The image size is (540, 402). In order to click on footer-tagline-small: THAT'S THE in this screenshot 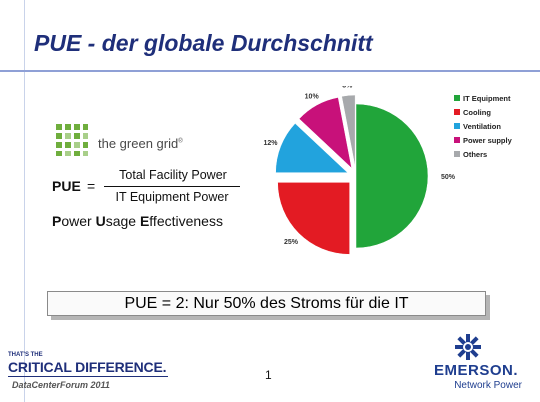, I will do `click(25, 355)`.